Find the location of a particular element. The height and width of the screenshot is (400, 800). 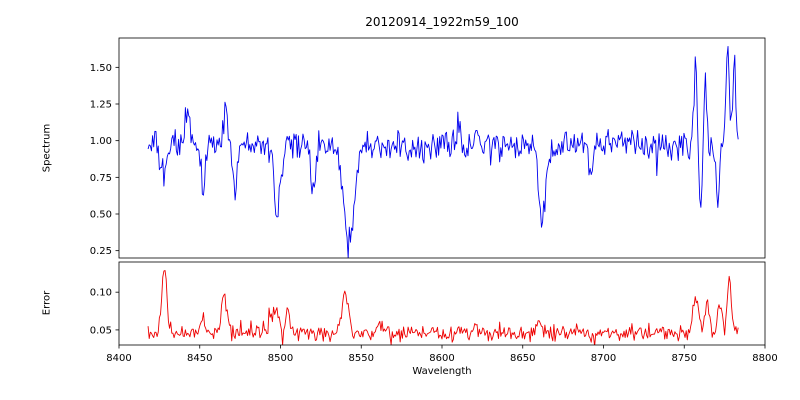

x-axis-label: Wavelength is located at coordinates (442, 371).